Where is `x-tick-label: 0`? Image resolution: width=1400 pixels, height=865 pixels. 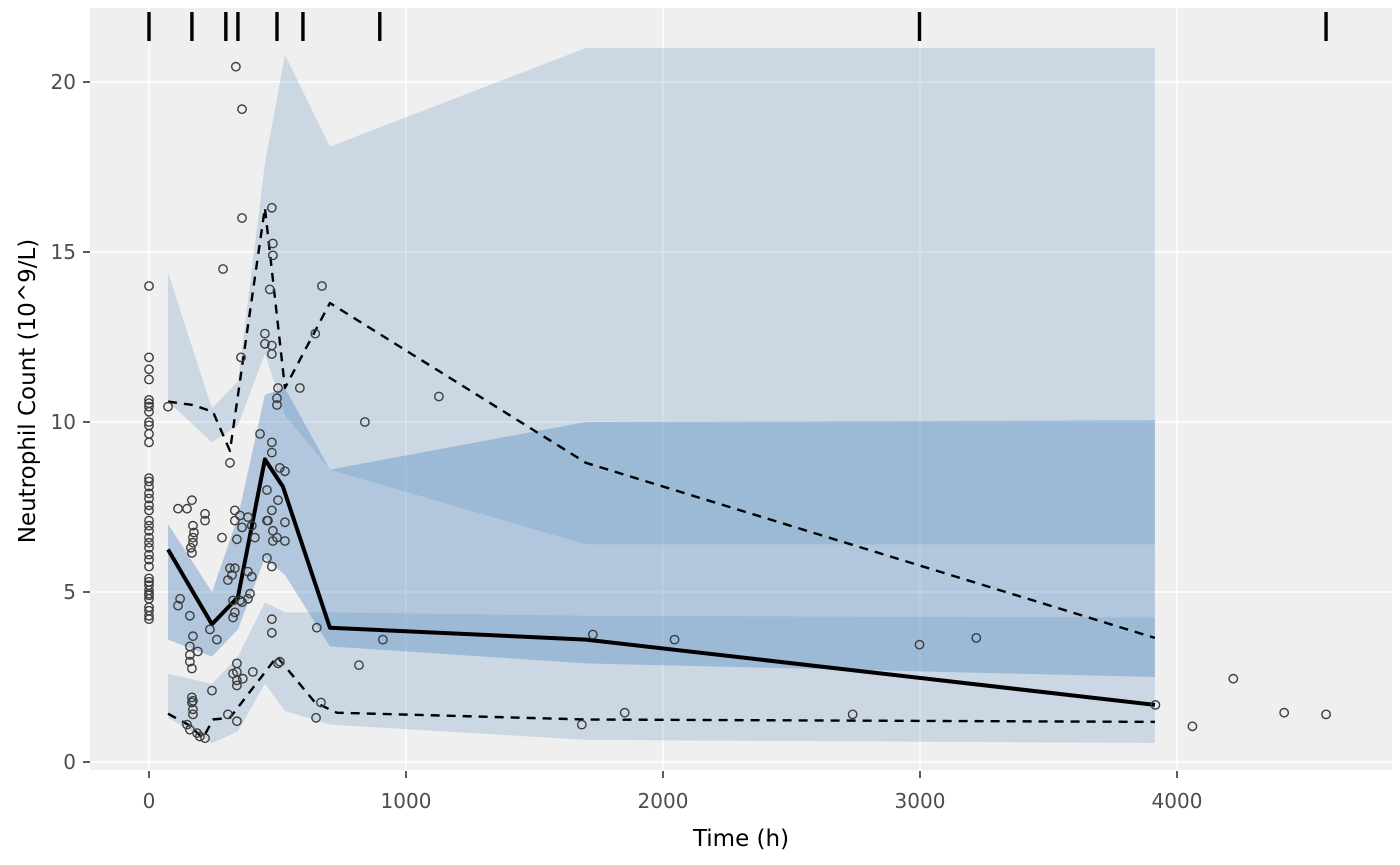 x-tick-label: 0 is located at coordinates (149, 801).